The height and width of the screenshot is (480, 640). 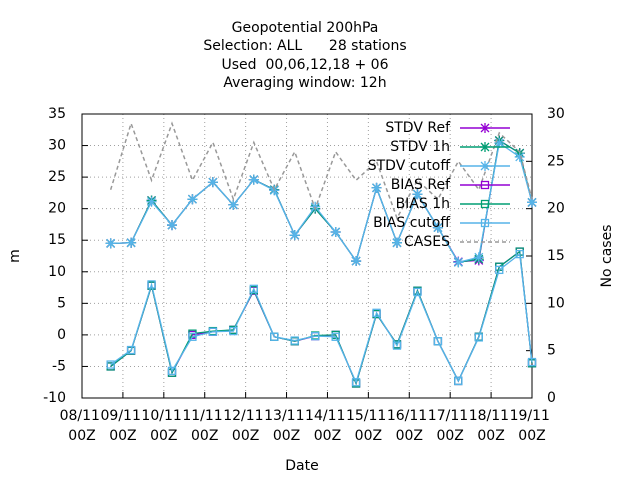 What do you see at coordinates (57, 240) in the screenshot?
I see `y-tick-label: 15` at bounding box center [57, 240].